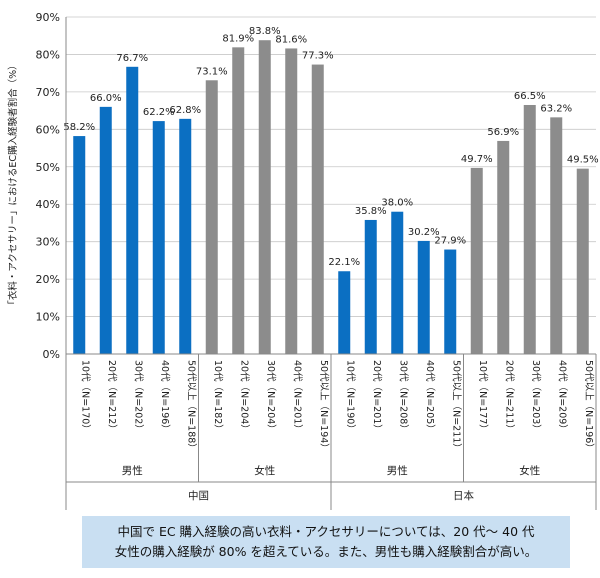 The height and width of the screenshot is (578, 600). Describe the element at coordinates (403, 397) in the screenshot. I see `x-tick-label: 30代（N=208）` at that location.